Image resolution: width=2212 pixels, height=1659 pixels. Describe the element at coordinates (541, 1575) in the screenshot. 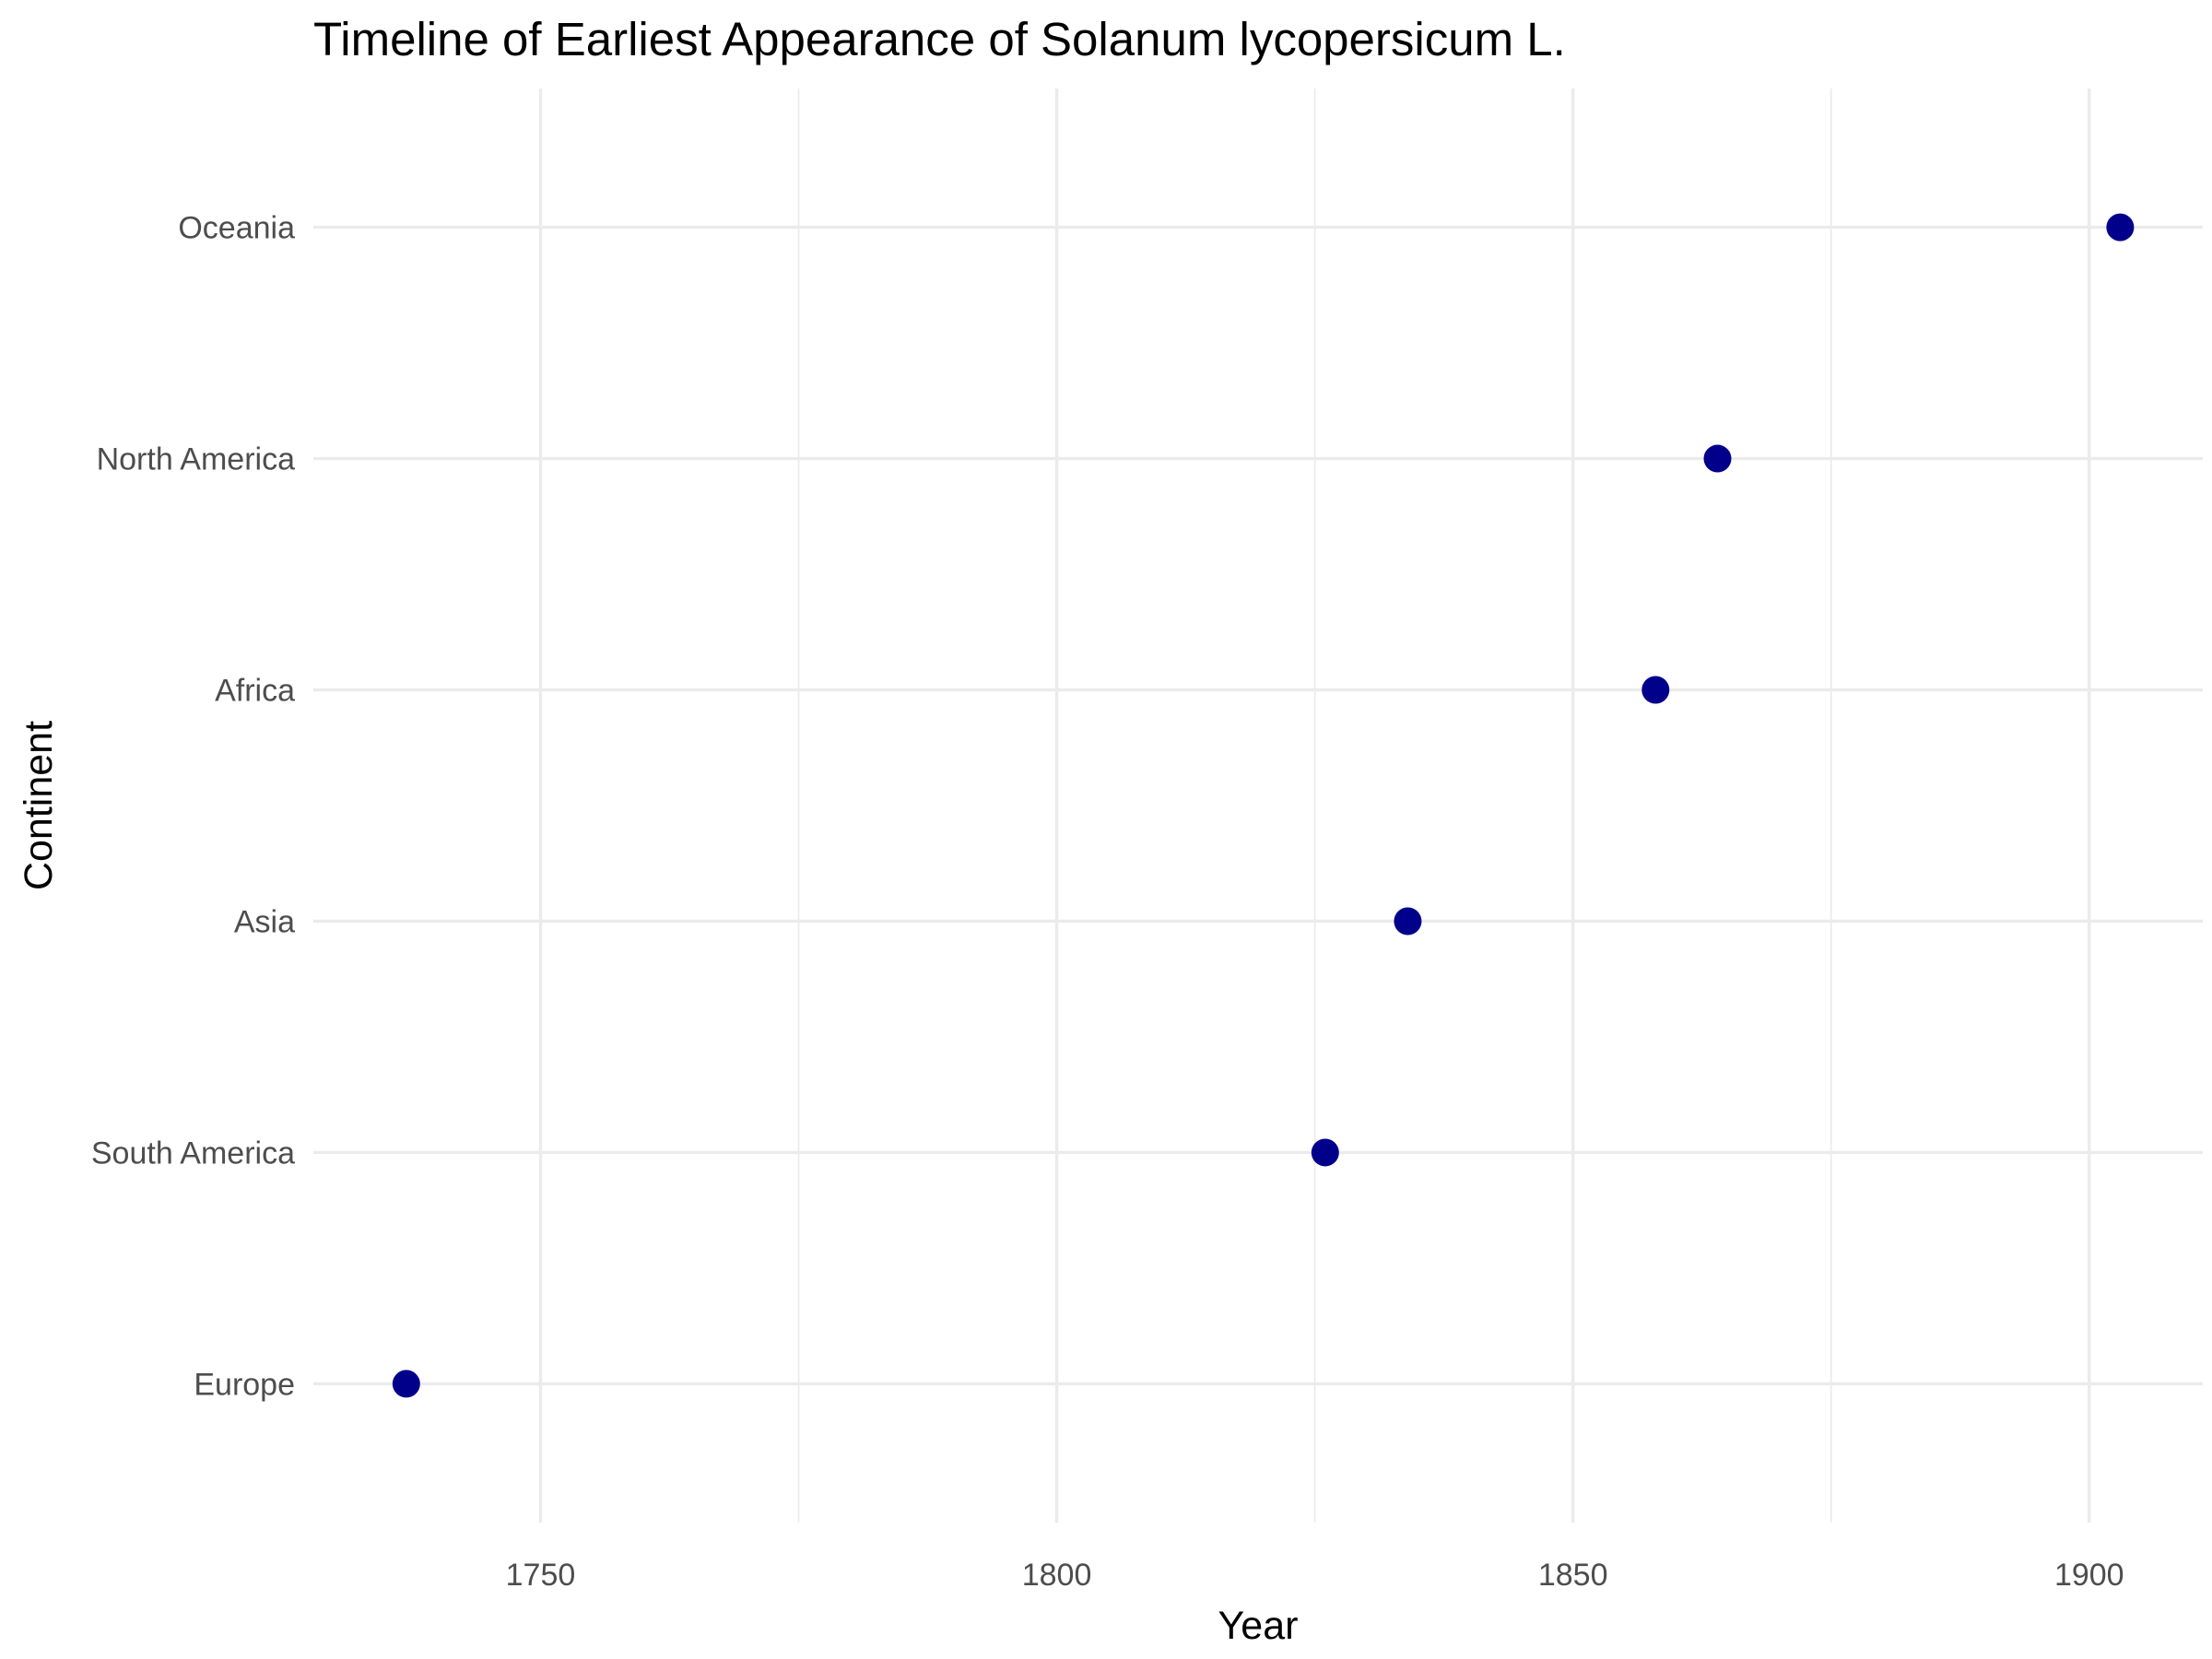

I see `x-tick-label: 1750` at that location.